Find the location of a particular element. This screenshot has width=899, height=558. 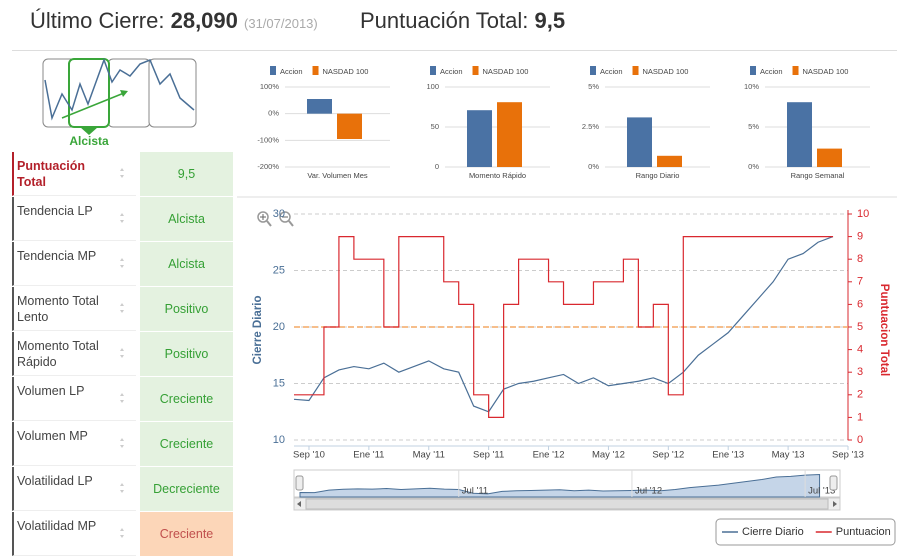

table-row: Momento Total Lento Positivo is located at coordinates (122, 308).